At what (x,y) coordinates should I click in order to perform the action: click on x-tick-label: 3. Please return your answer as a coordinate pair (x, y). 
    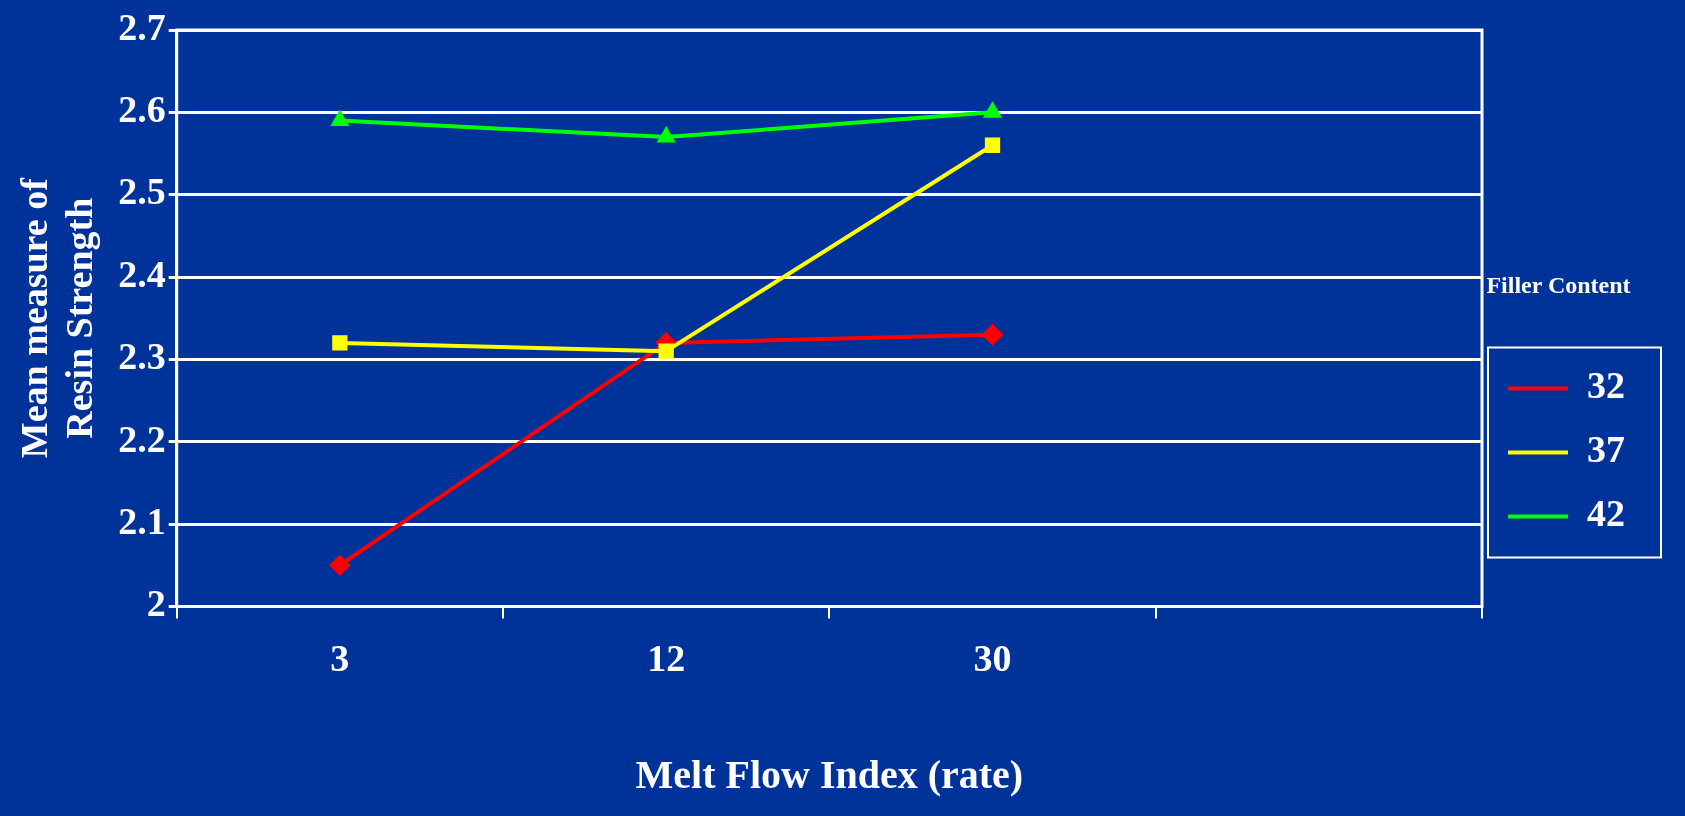
    Looking at the image, I should click on (340, 658).